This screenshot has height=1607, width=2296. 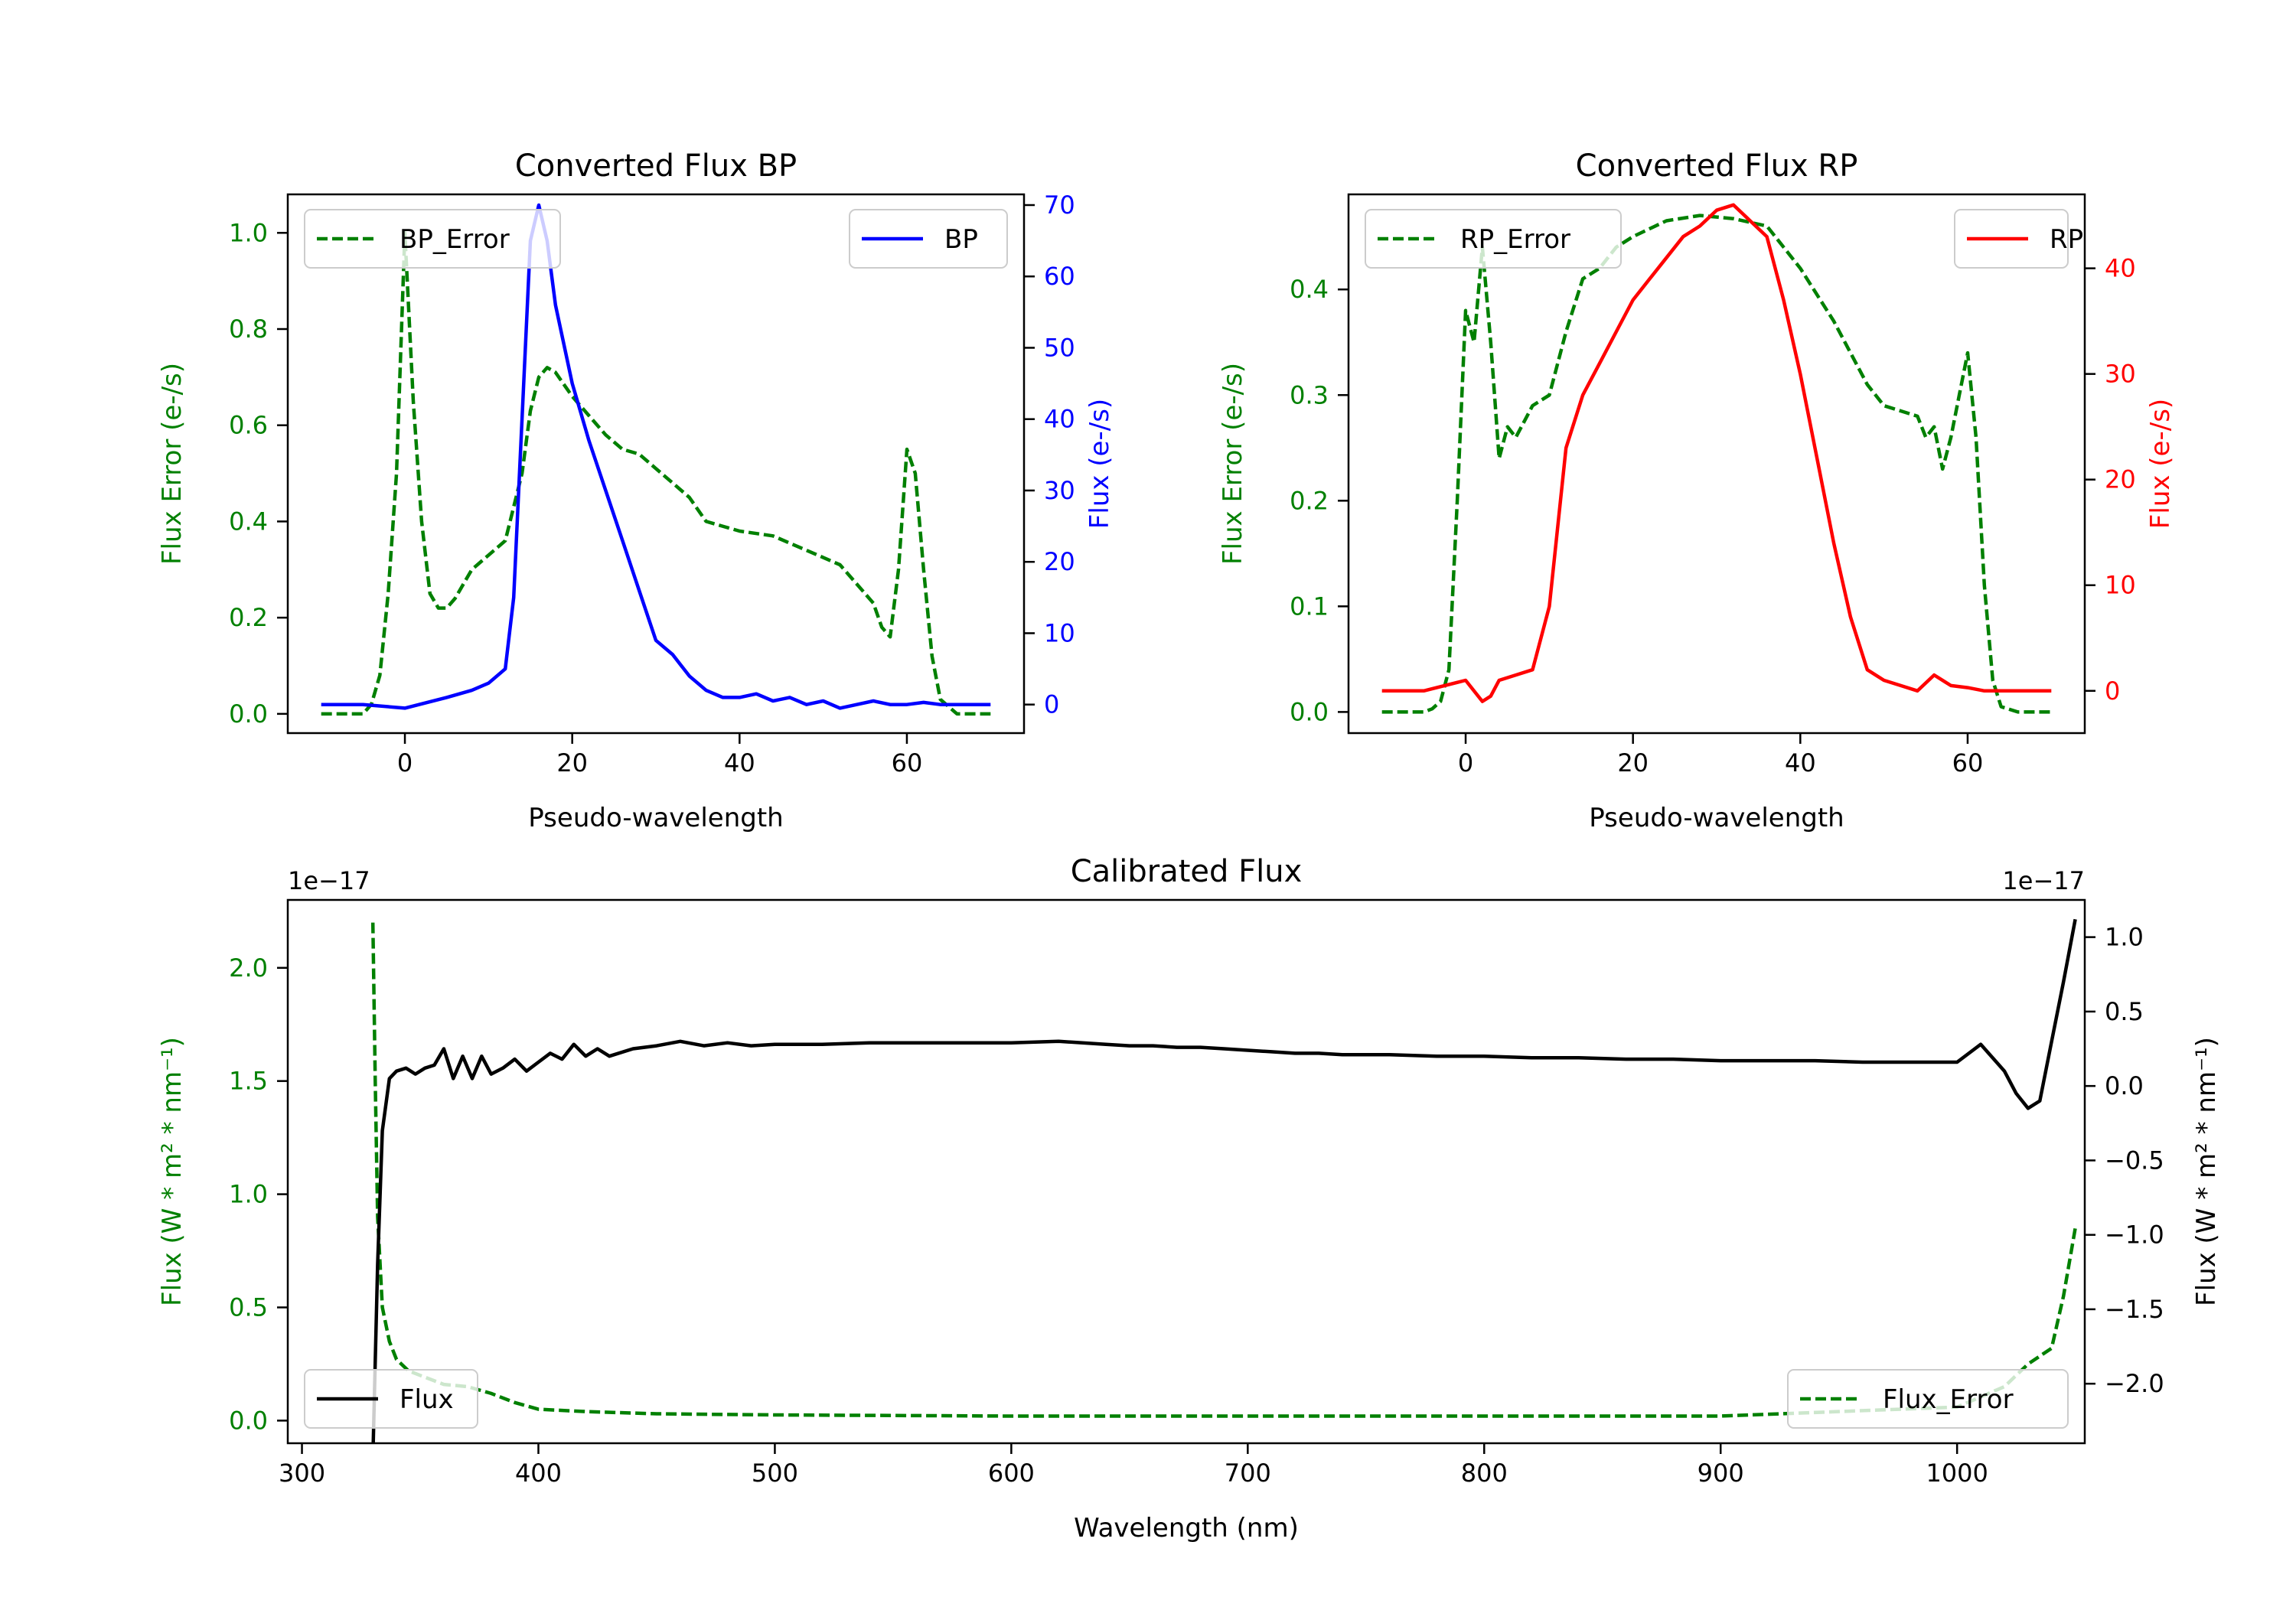 I want to click on series-bp, so click(x=656, y=457).